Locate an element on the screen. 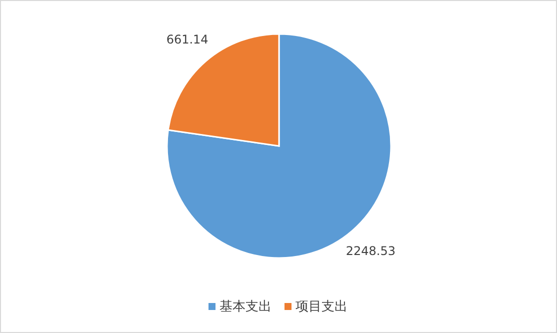 The height and width of the screenshot is (333, 557). legend-label: 基本支出 is located at coordinates (246, 307).